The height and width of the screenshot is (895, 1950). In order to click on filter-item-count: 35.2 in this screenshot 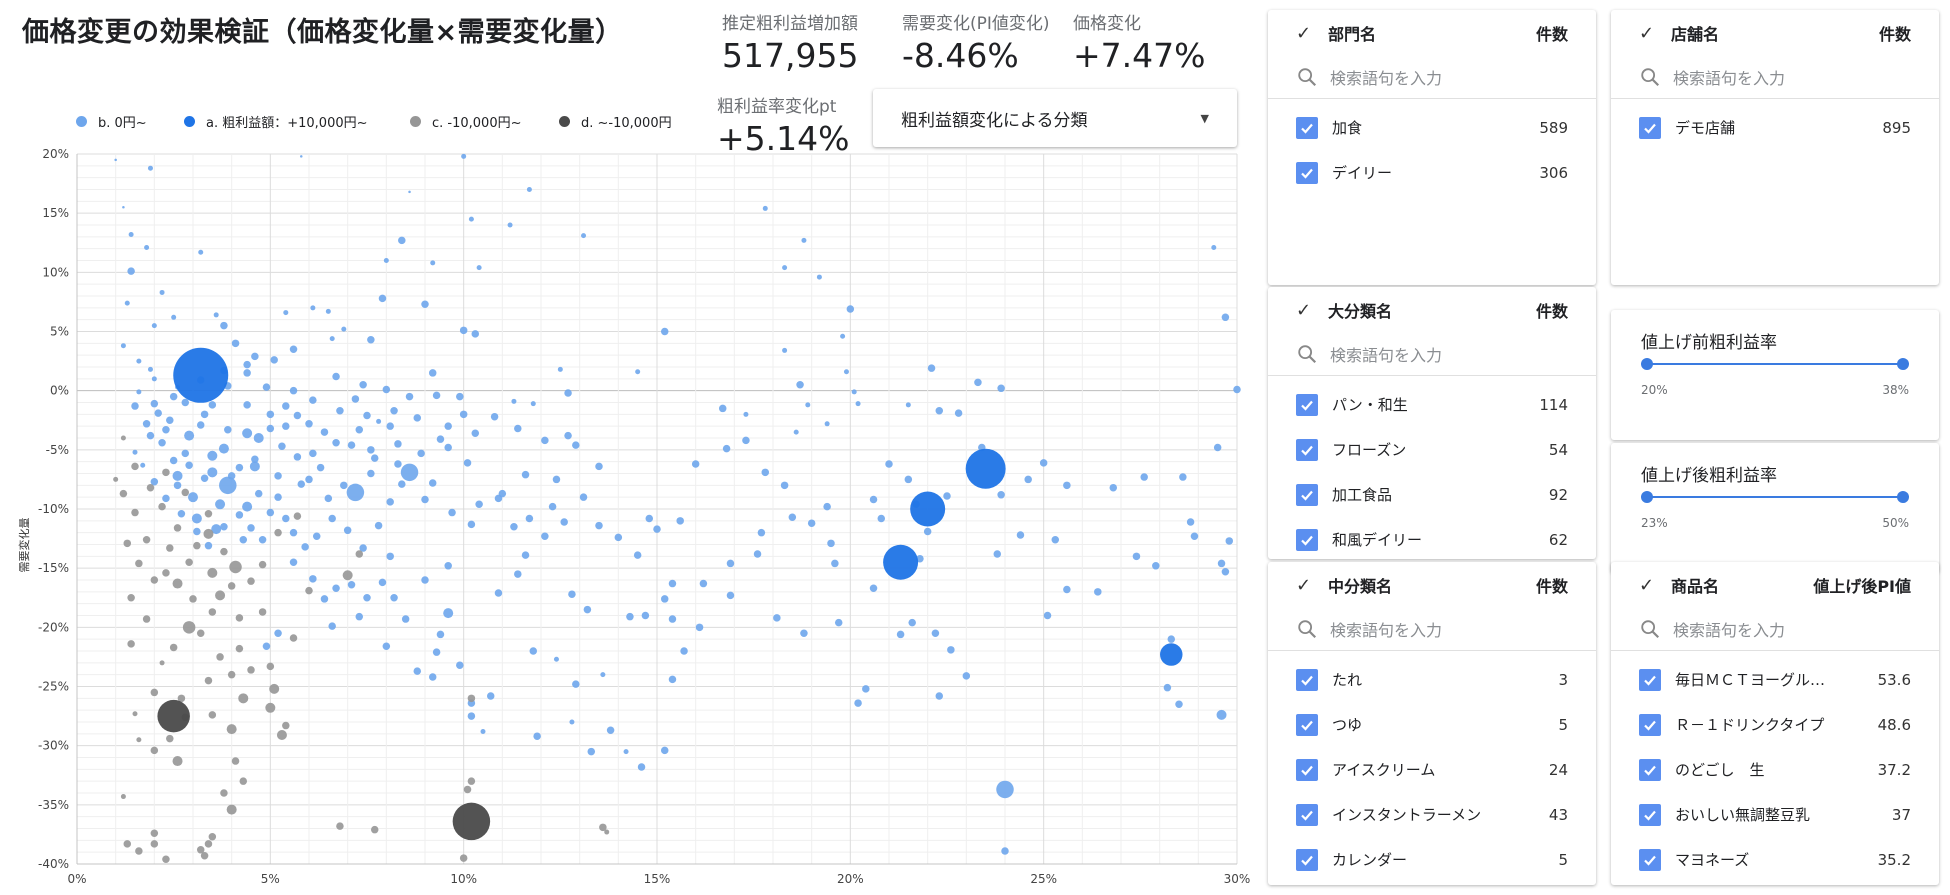, I will do `click(1894, 859)`.